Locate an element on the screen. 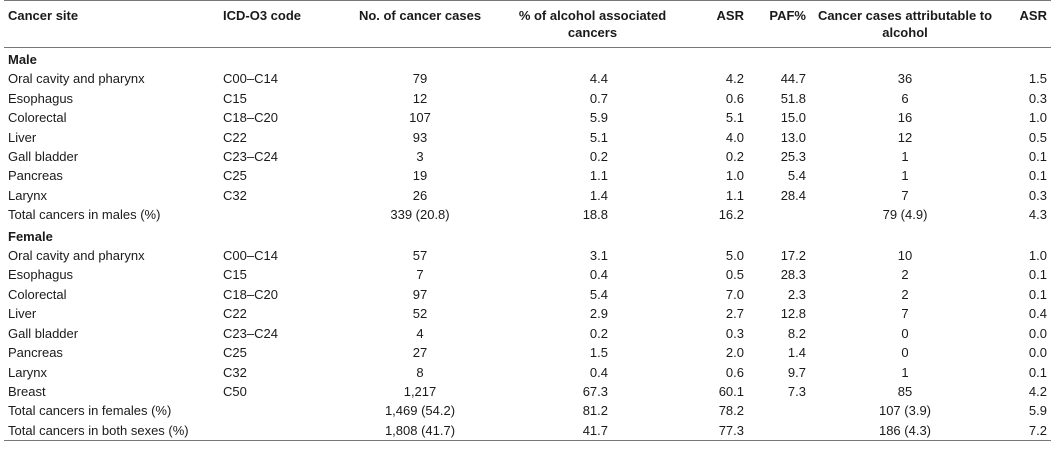  paf-cell: 28.4 is located at coordinates (793, 195).